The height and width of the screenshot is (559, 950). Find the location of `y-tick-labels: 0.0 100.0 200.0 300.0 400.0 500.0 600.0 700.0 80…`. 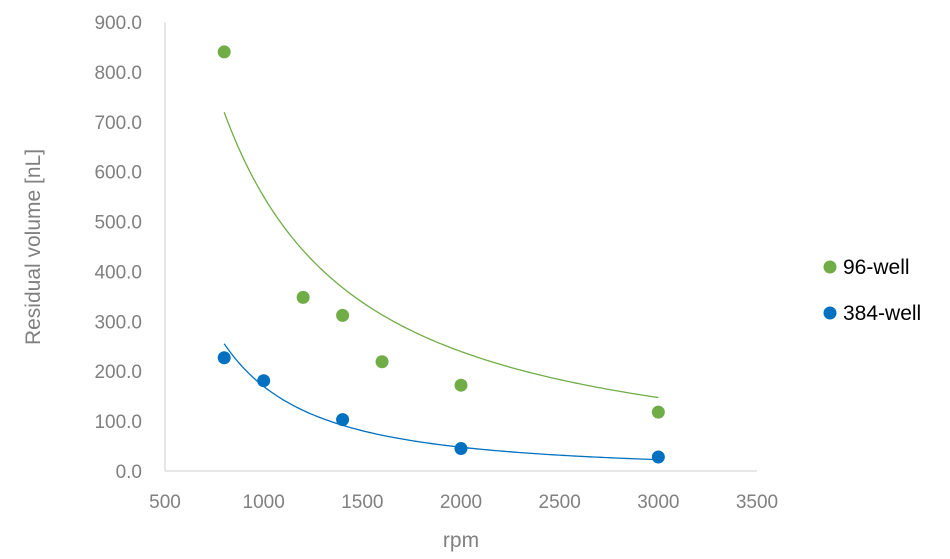

y-tick-labels: 0.0 100.0 200.0 300.0 400.0 500.0 600.0 700.0 80… is located at coordinates (118, 248).